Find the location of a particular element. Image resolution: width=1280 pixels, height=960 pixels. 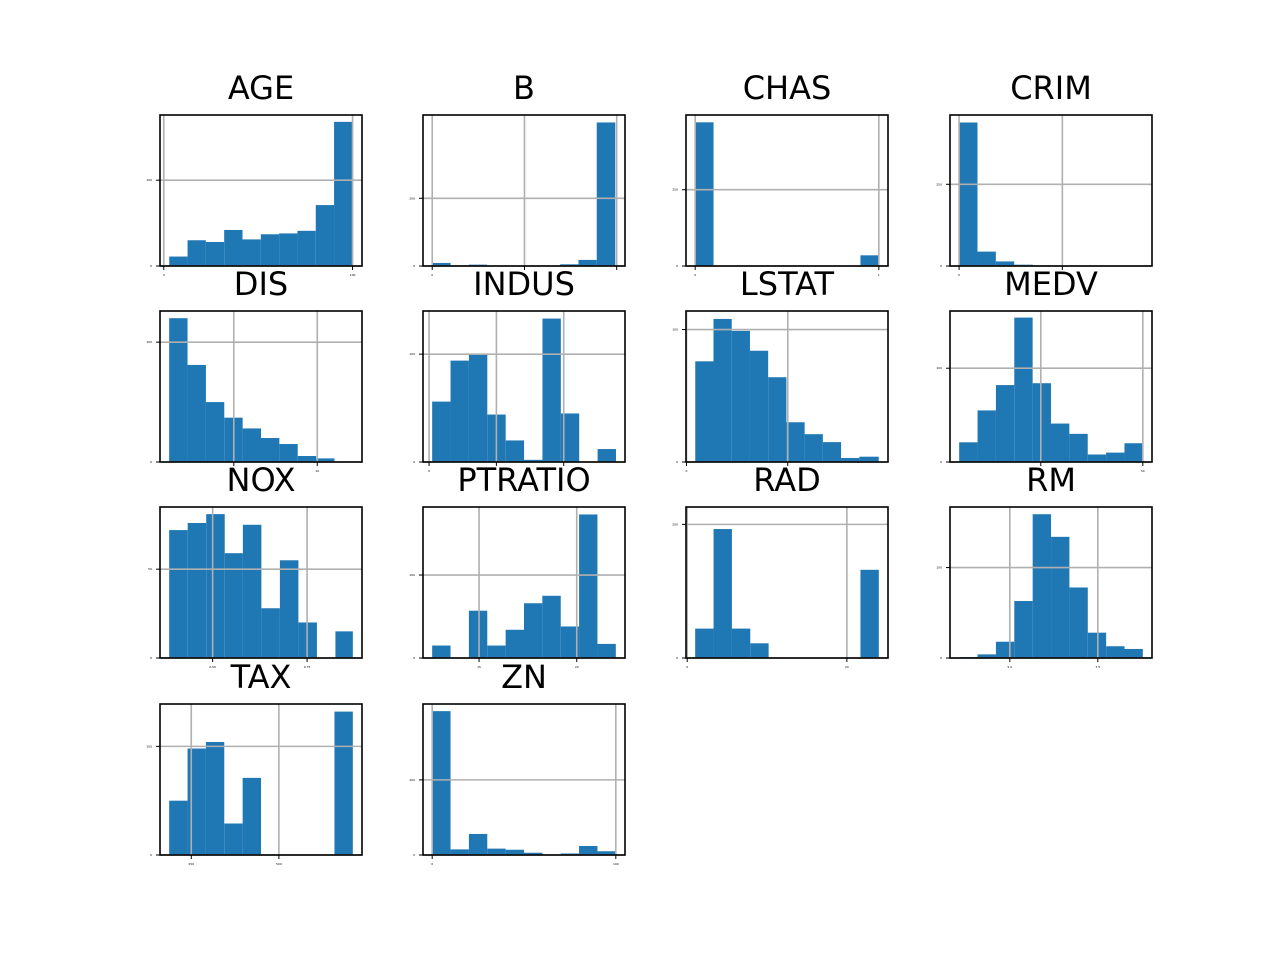

subplot-title-indus: INDUS is located at coordinates (524, 284).